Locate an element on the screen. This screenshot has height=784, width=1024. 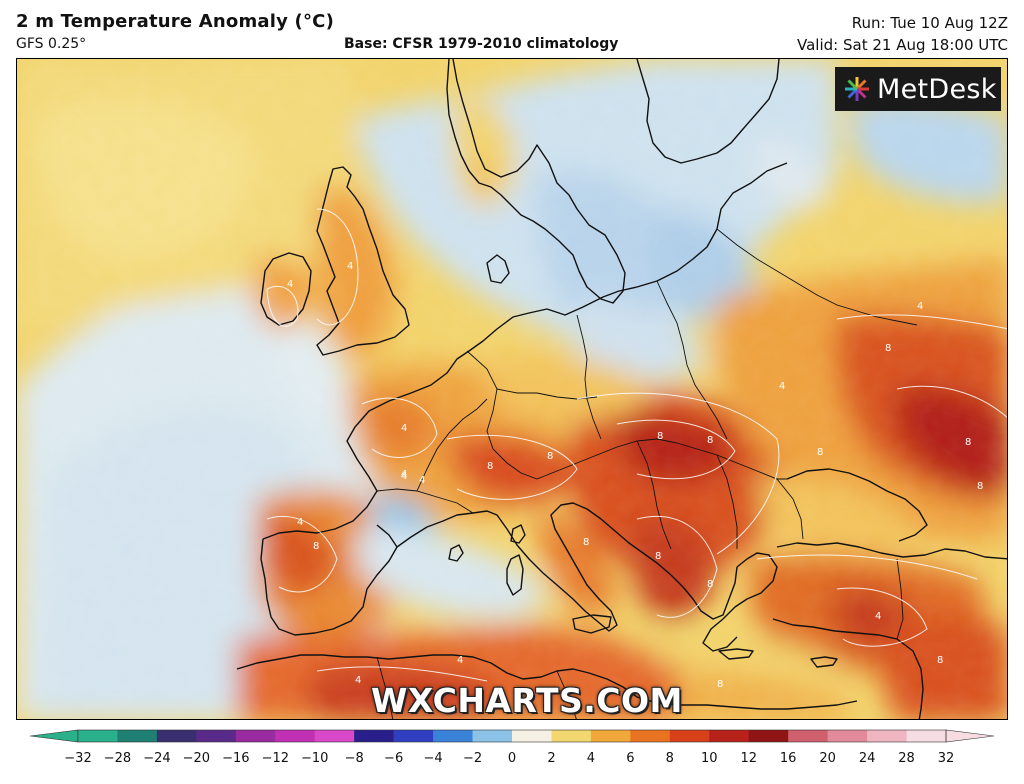
climatology-base-label: Base: CFSR 1979-2010 climatology is located at coordinates (481, 44).